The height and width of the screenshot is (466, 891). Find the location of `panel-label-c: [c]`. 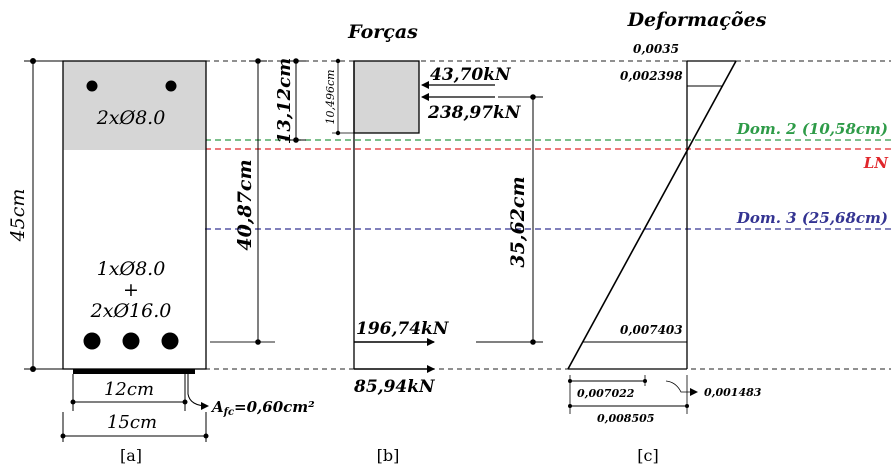

panel-label-c: [c] is located at coordinates (647, 455).